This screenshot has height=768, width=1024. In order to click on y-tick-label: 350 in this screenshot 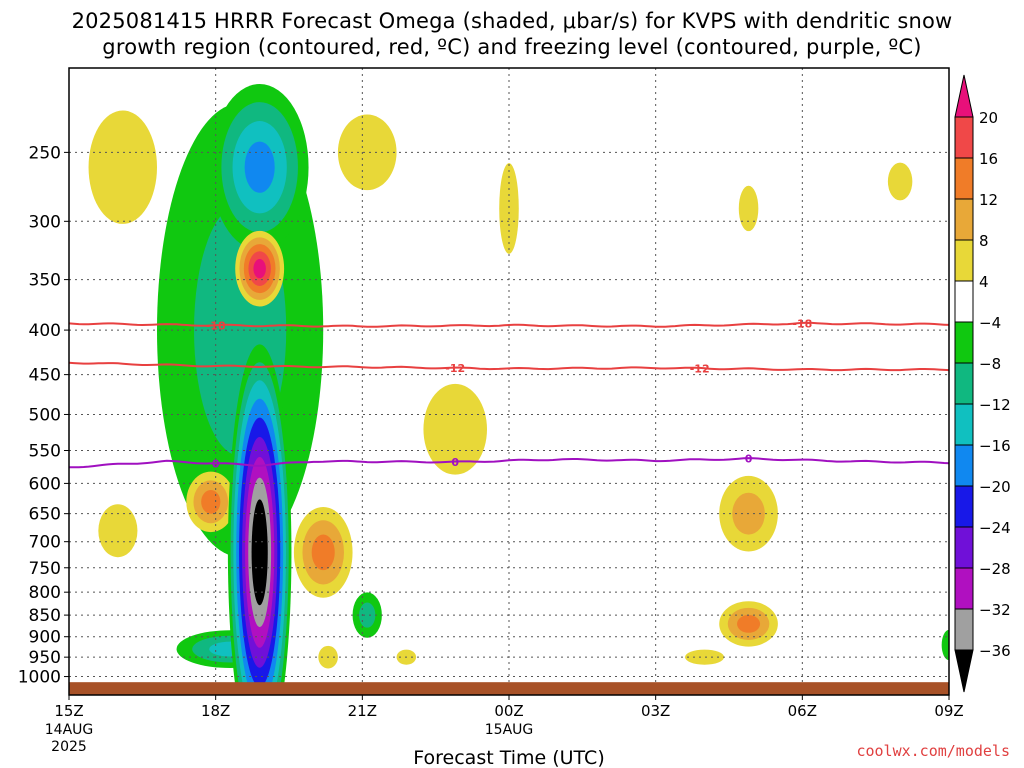, I will do `click(45, 281)`.